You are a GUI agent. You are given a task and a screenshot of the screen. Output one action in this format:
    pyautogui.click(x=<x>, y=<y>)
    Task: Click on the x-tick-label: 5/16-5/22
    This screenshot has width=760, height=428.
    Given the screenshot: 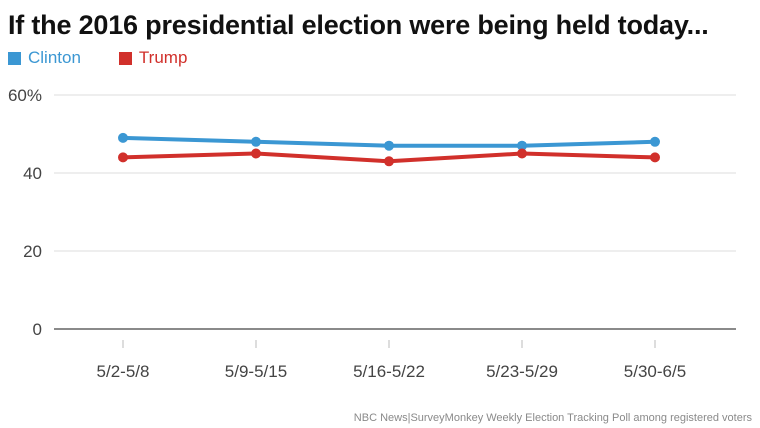 What is the action you would take?
    pyautogui.click(x=389, y=371)
    